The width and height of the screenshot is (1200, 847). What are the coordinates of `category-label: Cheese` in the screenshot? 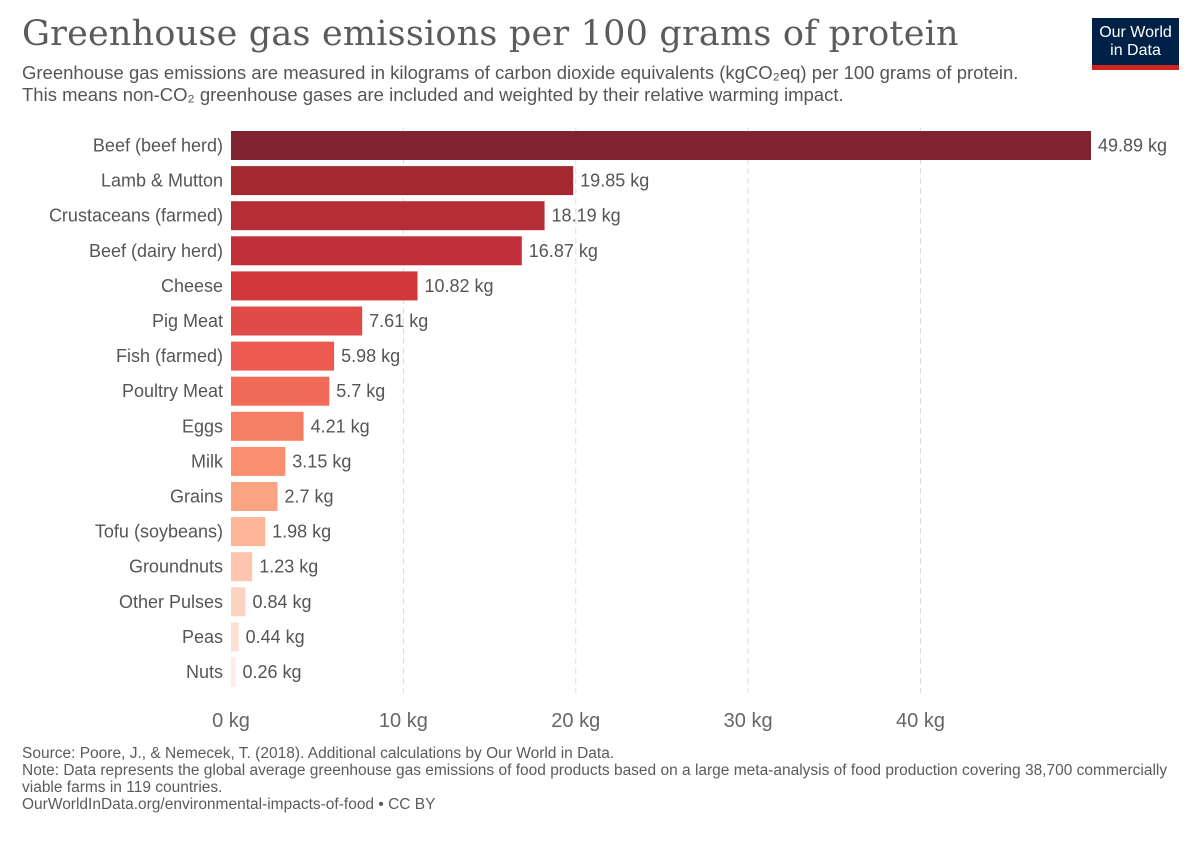 It's located at (192, 286).